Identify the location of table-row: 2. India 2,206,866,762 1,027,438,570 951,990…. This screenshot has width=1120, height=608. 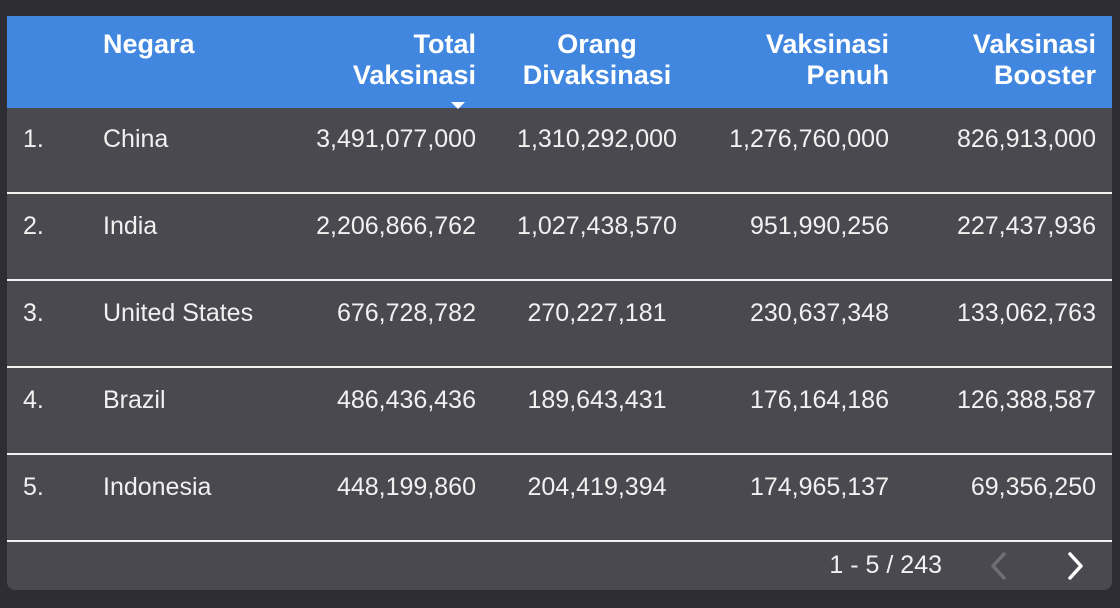
(559, 238).